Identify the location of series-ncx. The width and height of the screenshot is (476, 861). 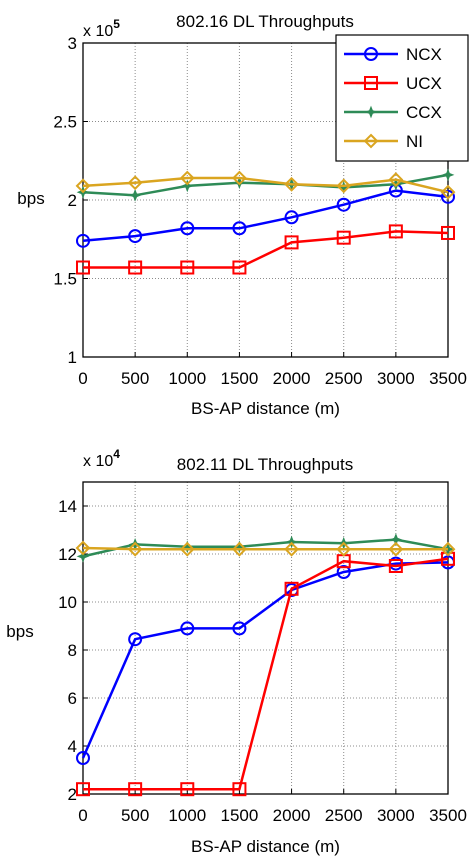
(265, 215).